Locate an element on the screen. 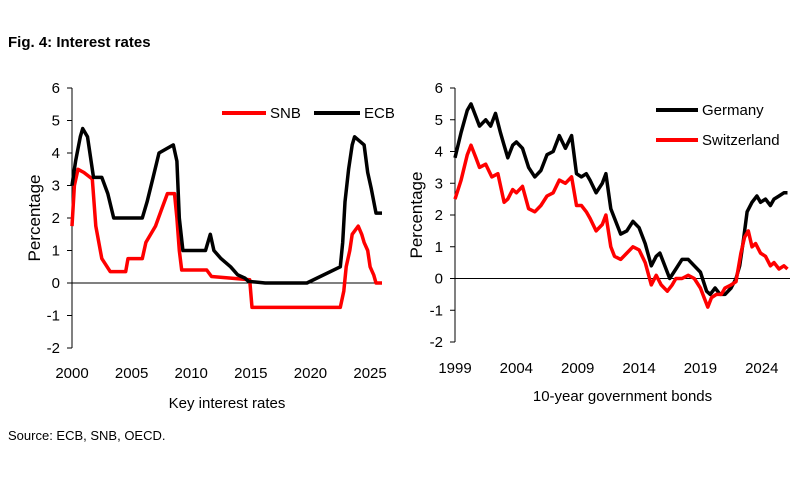 The width and height of the screenshot is (809, 482). chart2-y-tick-label: 0 is located at coordinates (439, 279).